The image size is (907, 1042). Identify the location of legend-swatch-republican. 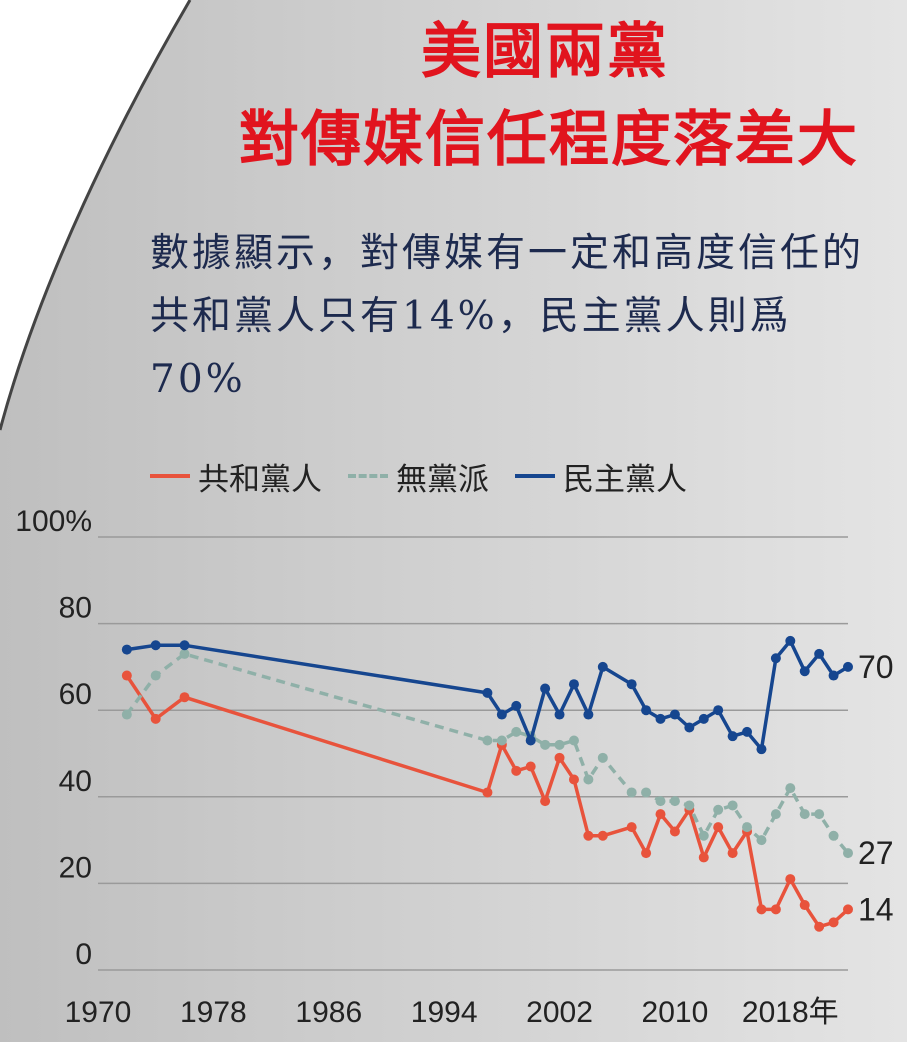
(170, 476).